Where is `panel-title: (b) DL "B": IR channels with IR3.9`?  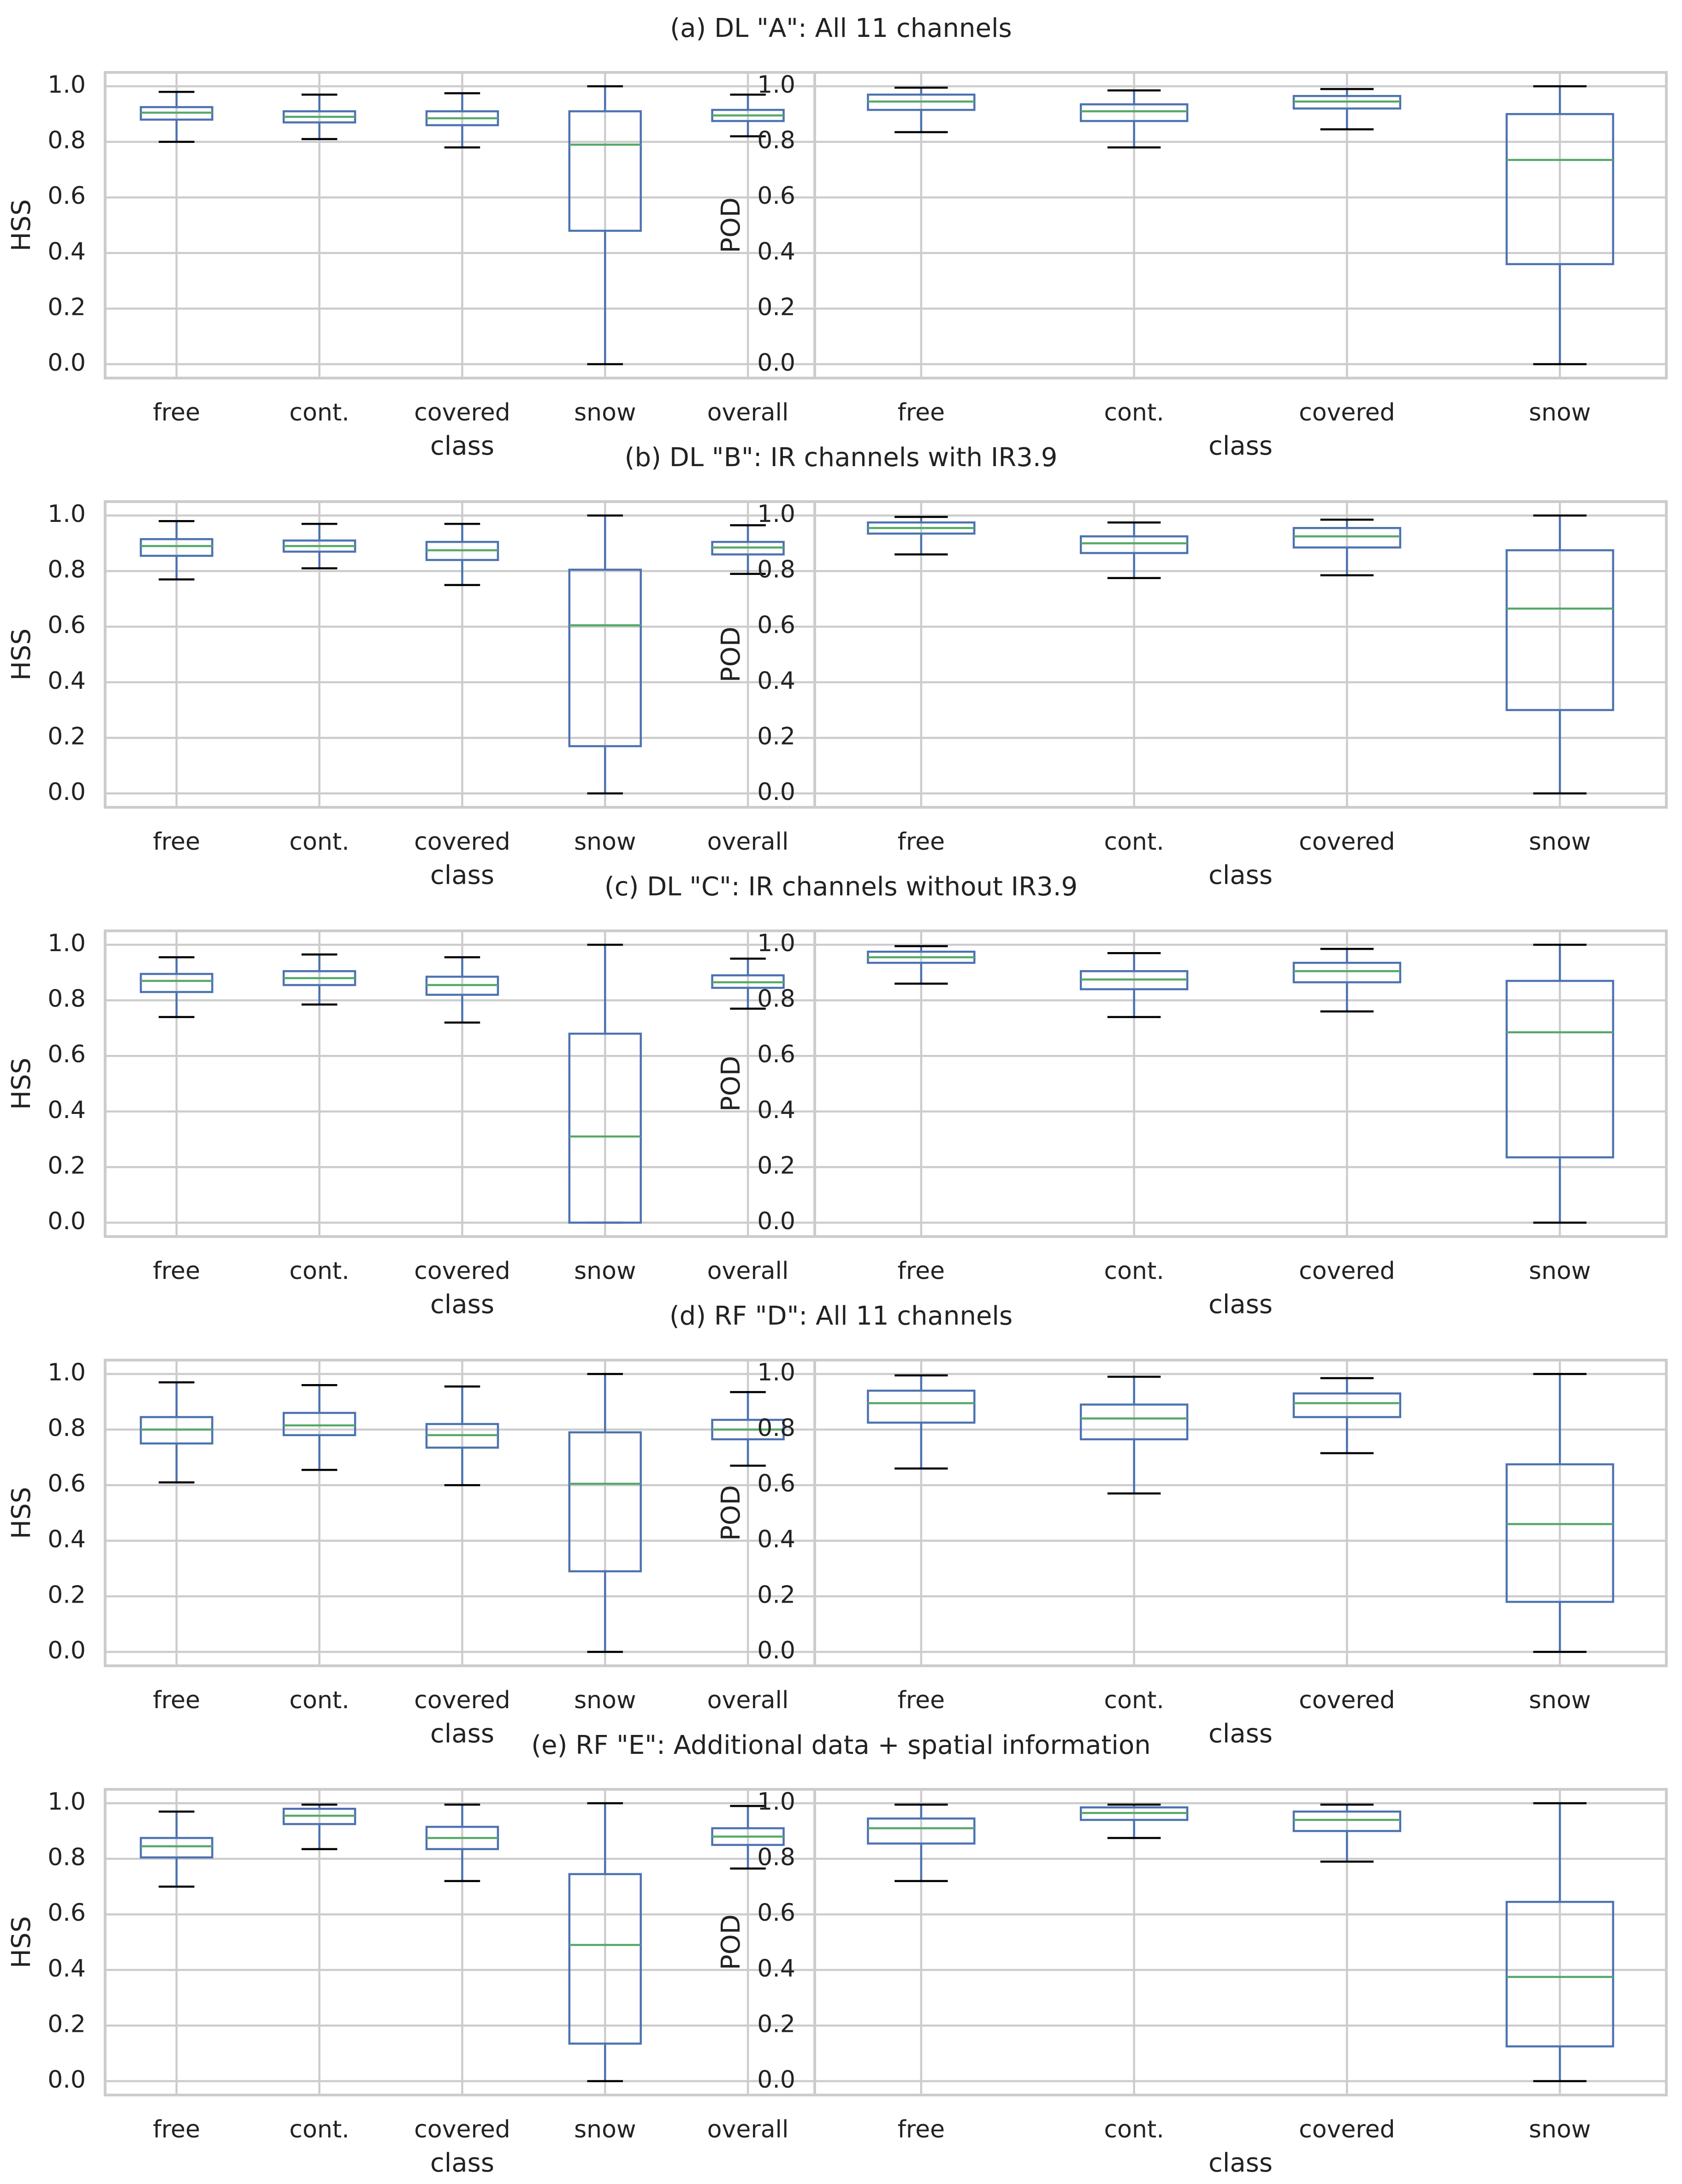
panel-title: (b) DL "B": IR channels with IR3.9 is located at coordinates (841, 458).